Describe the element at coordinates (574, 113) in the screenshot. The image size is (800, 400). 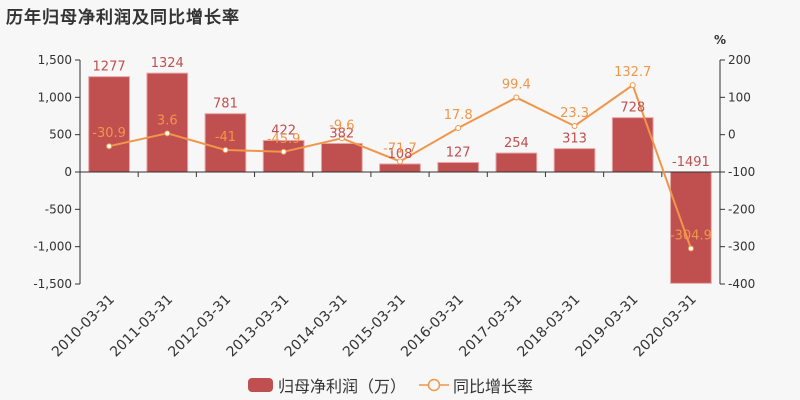
I see `line-value-label: 23.3` at that location.